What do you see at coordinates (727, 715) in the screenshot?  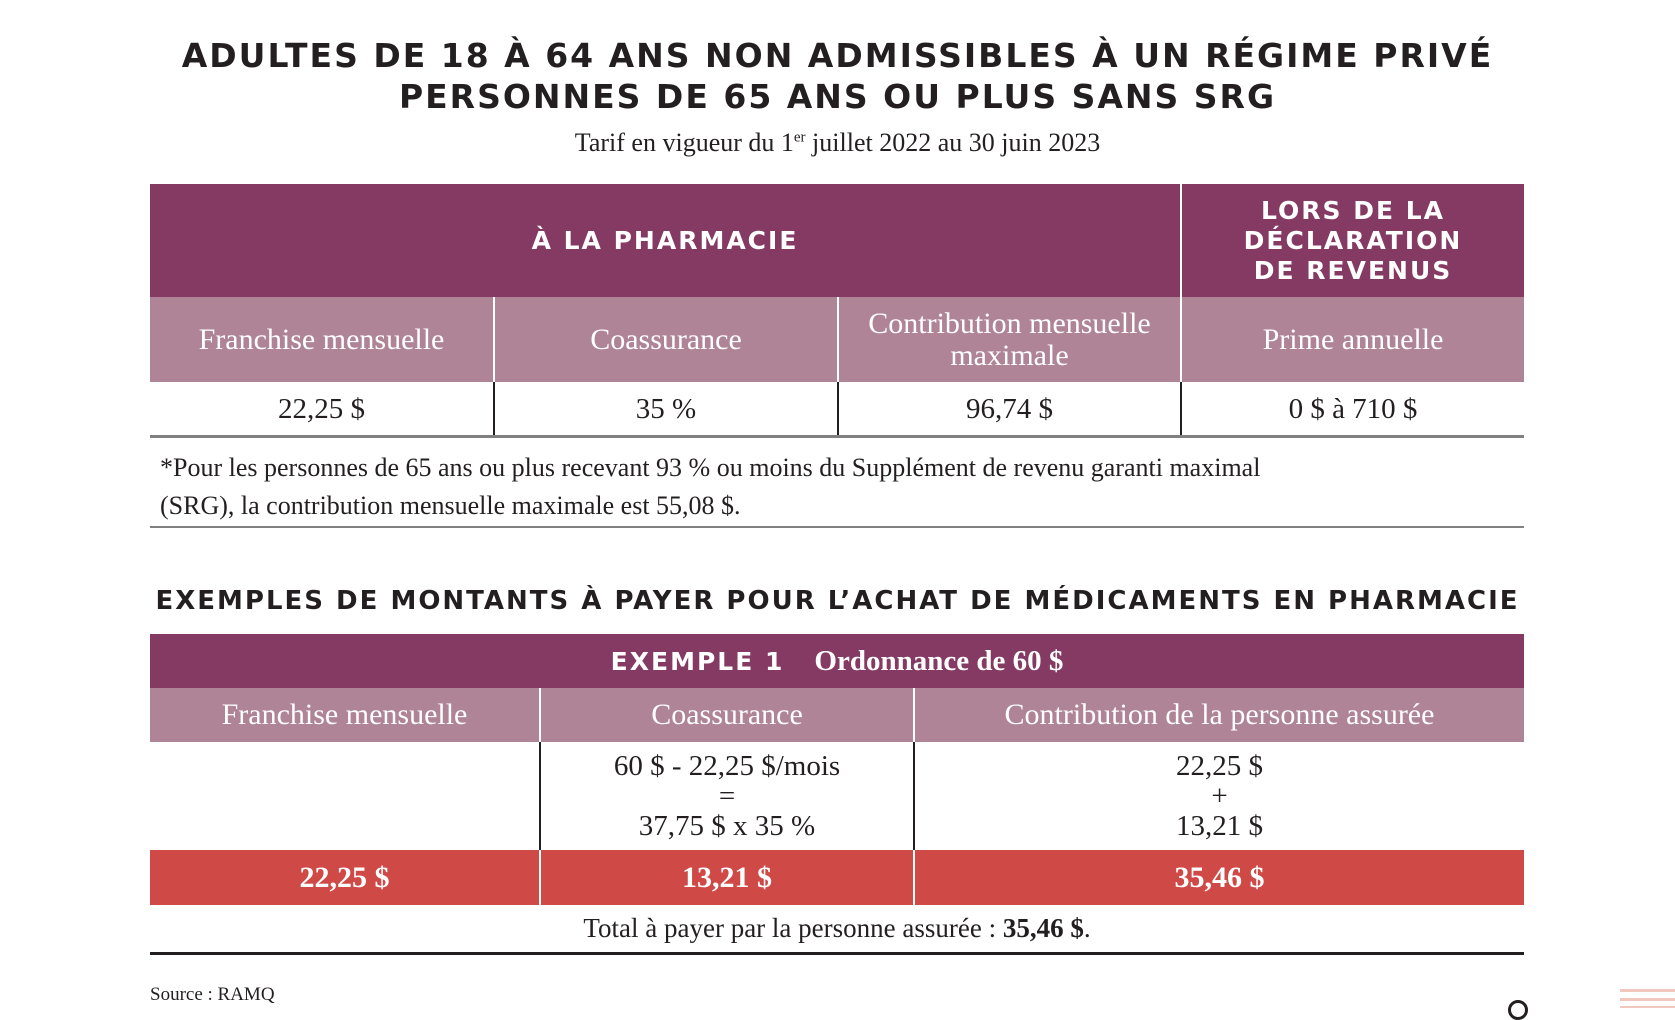 I see `ex-header-coassurance: Coassurance` at bounding box center [727, 715].